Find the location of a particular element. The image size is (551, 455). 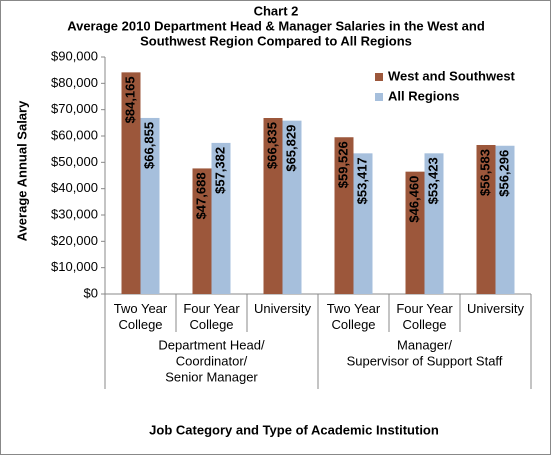

value-label: $53,423 is located at coordinates (432, 180).